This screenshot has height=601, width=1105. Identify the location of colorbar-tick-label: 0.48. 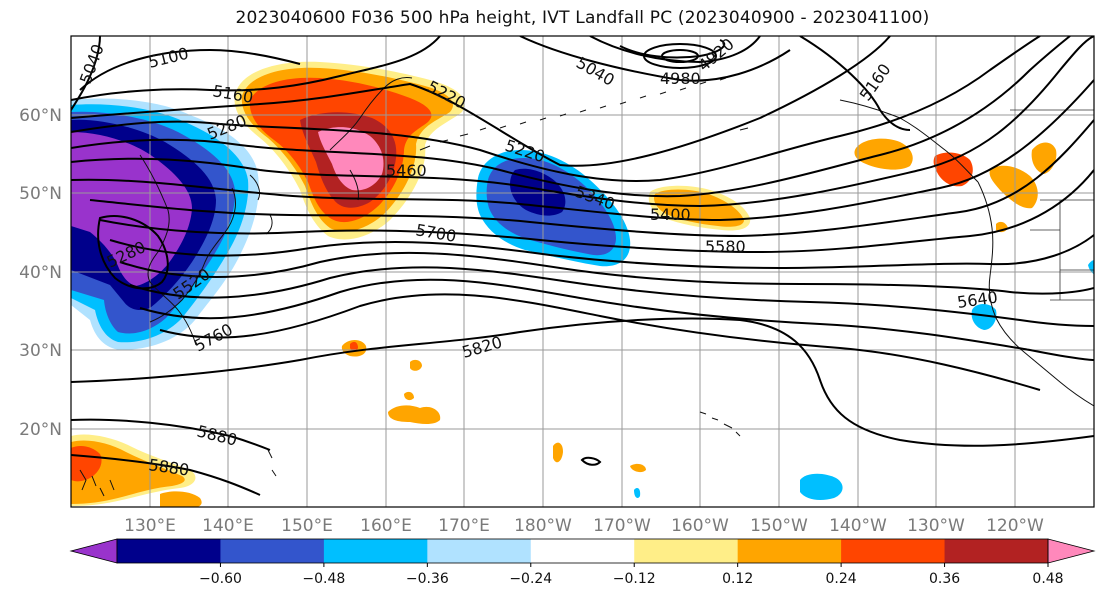
(1047, 579).